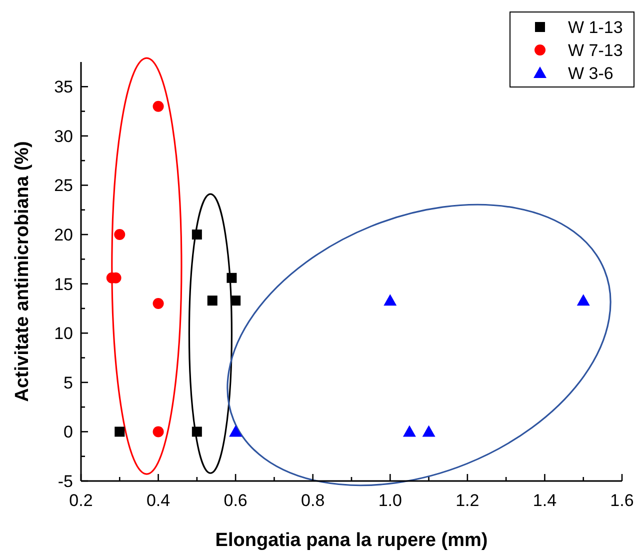 This screenshot has width=640, height=554. Describe the element at coordinates (63, 235) in the screenshot. I see `y-tick-label: 20` at that location.